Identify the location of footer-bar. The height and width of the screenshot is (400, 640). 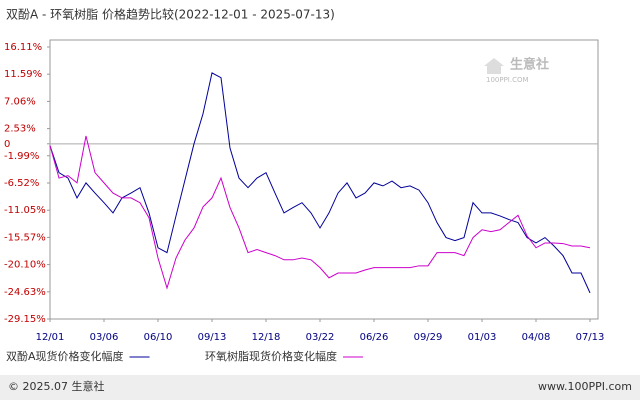
(320, 387).